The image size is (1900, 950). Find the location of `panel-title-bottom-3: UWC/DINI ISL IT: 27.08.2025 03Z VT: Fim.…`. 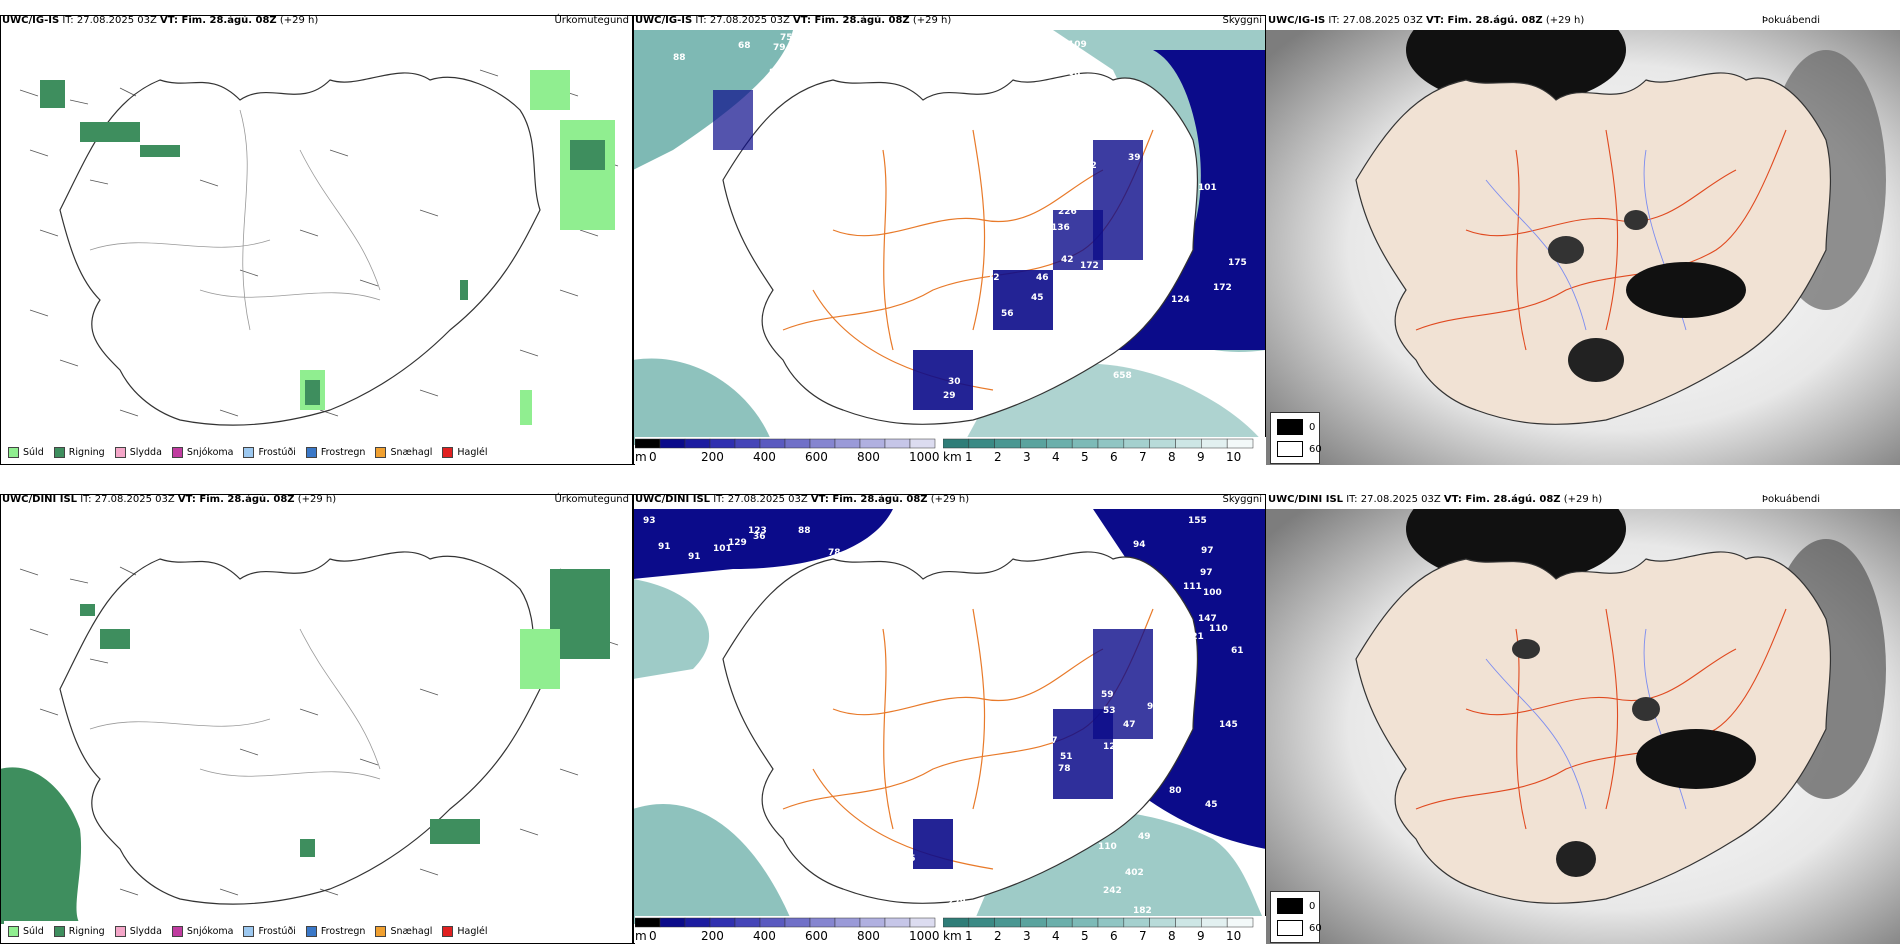

panel-title-bottom-3: UWC/DINI ISL IT: 27.08.2025 03Z VT: Fim.… is located at coordinates (1435, 499).